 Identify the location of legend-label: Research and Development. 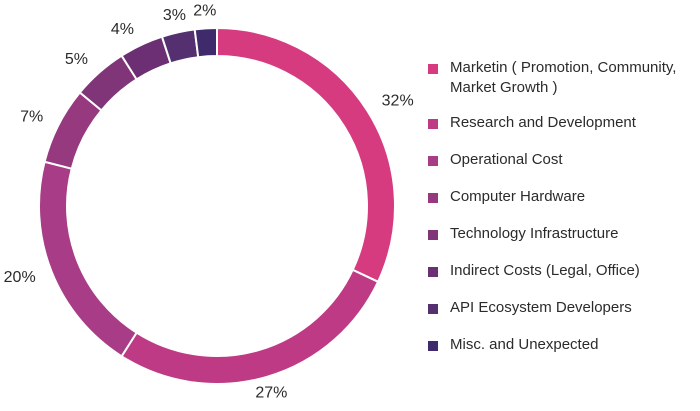
(543, 122).